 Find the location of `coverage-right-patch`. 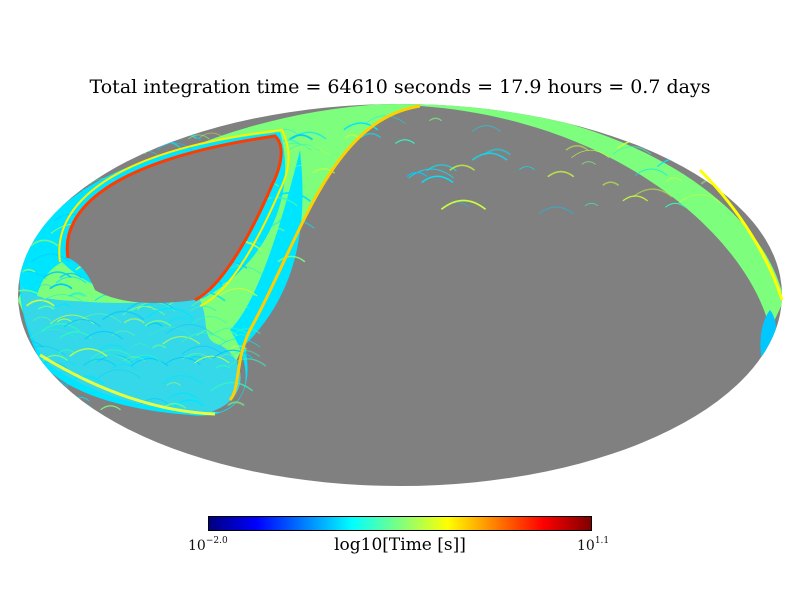

coverage-right-patch is located at coordinates (768, 335).